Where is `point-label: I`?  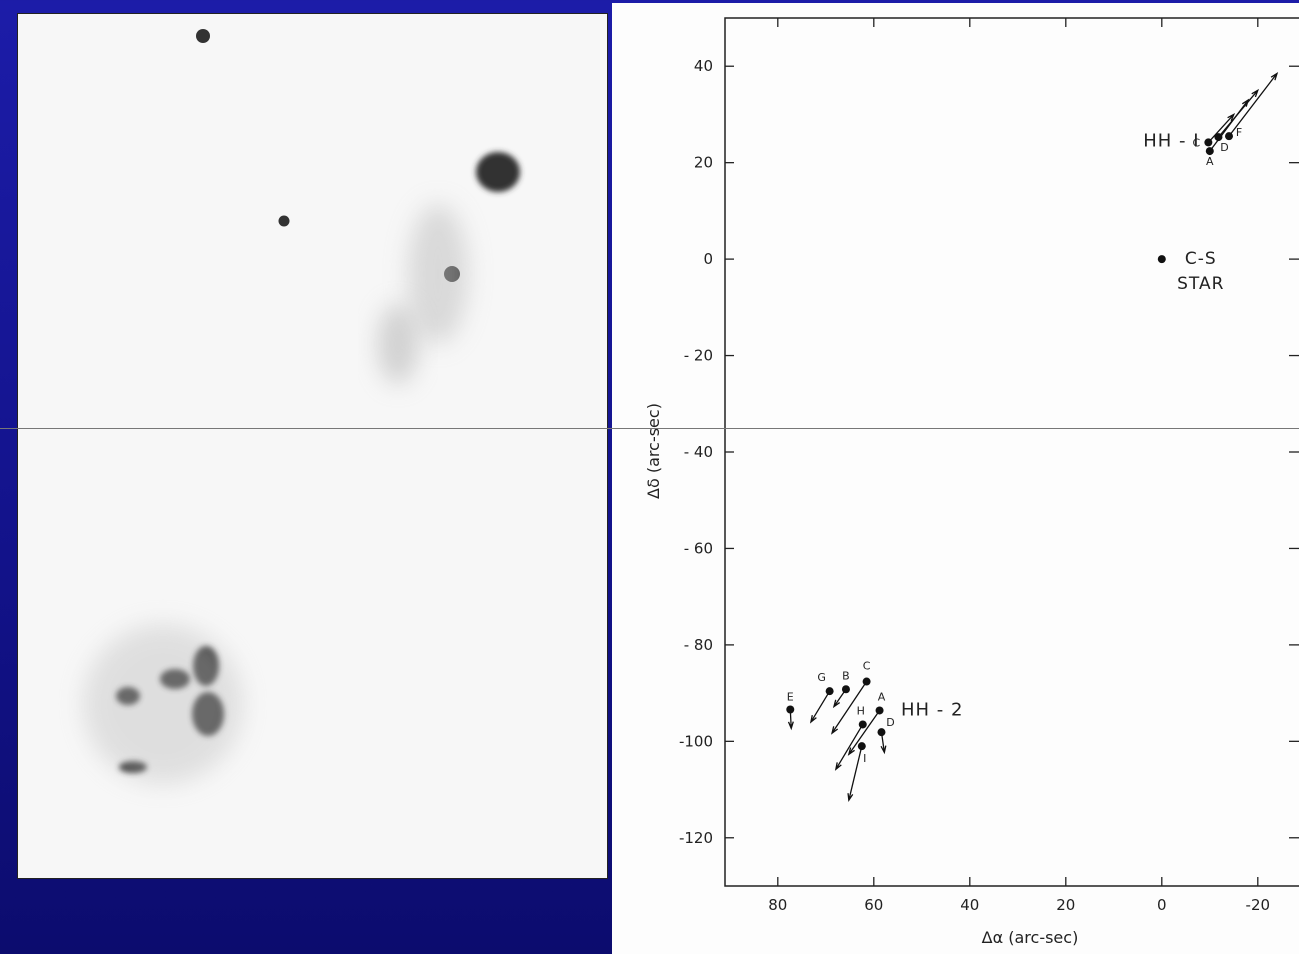
point-label: I is located at coordinates (864, 758).